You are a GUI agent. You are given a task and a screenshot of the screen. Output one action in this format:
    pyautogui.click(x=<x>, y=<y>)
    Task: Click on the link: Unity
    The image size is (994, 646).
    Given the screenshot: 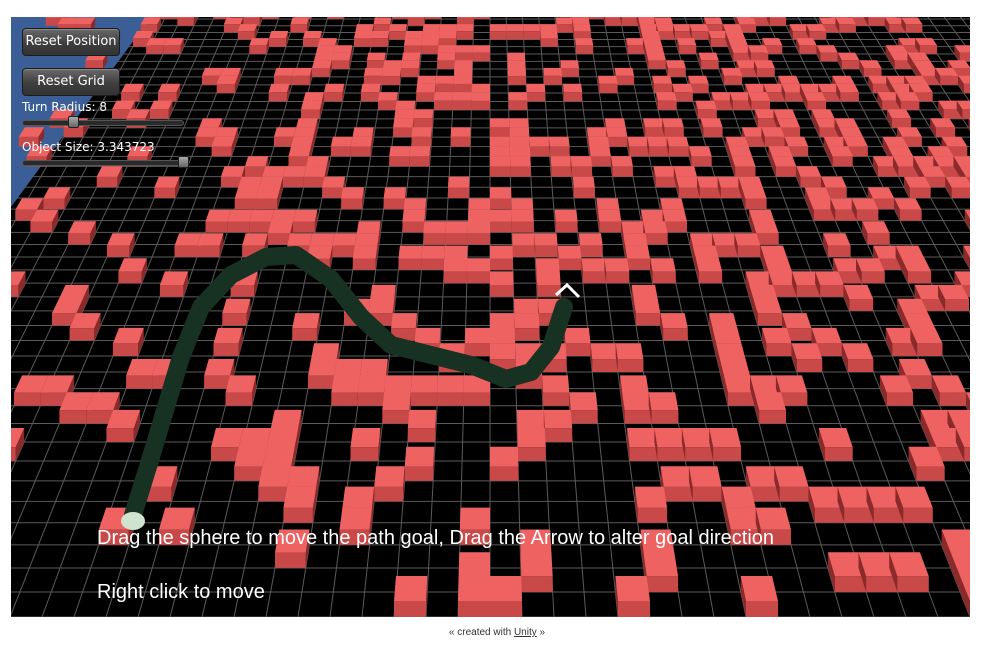 What is the action you would take?
    pyautogui.click(x=525, y=632)
    